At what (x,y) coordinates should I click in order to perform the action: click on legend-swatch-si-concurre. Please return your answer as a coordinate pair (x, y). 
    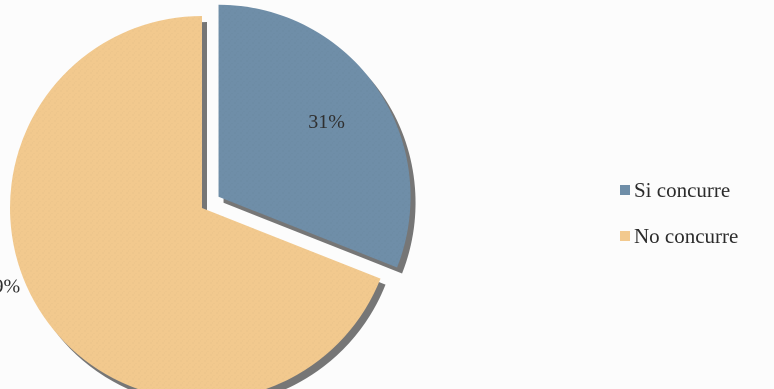
    Looking at the image, I should click on (625, 190).